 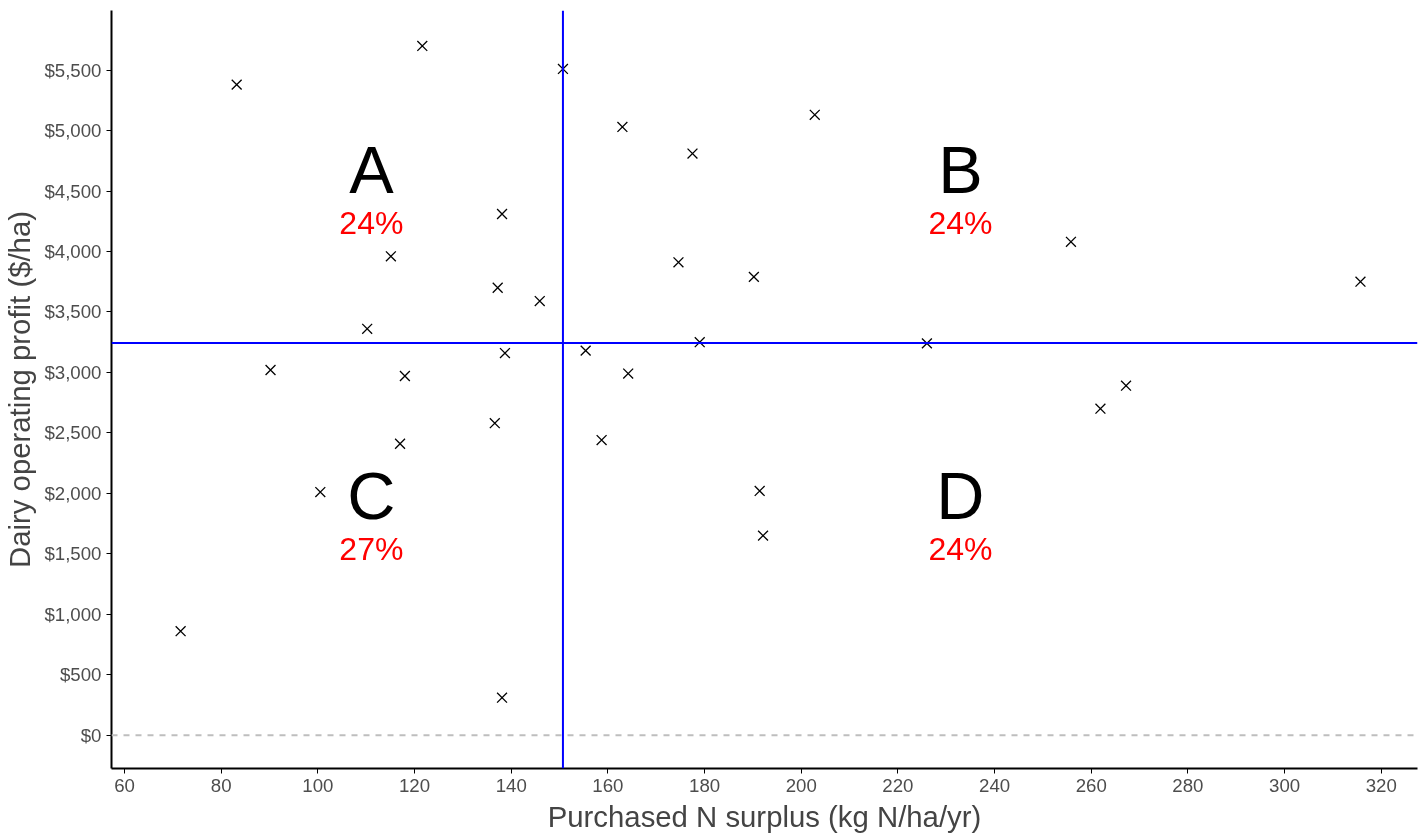 What do you see at coordinates (73, 493) in the screenshot?
I see `y-tick-label: $2,000` at bounding box center [73, 493].